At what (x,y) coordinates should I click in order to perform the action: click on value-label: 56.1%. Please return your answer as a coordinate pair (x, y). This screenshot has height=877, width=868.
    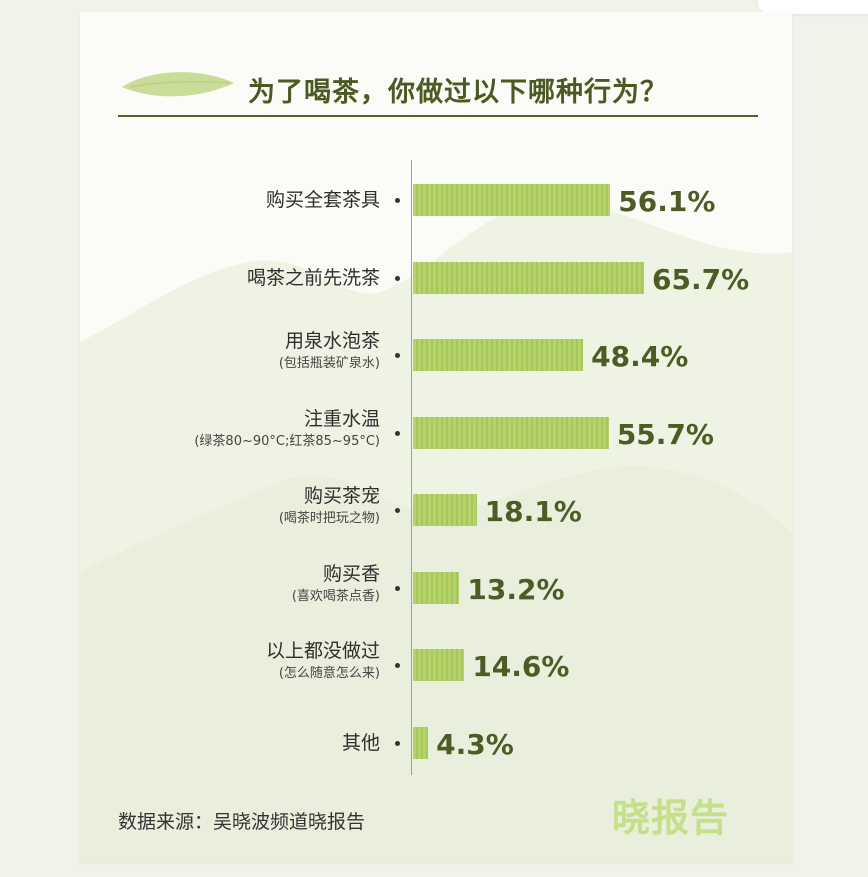
    Looking at the image, I should click on (667, 201).